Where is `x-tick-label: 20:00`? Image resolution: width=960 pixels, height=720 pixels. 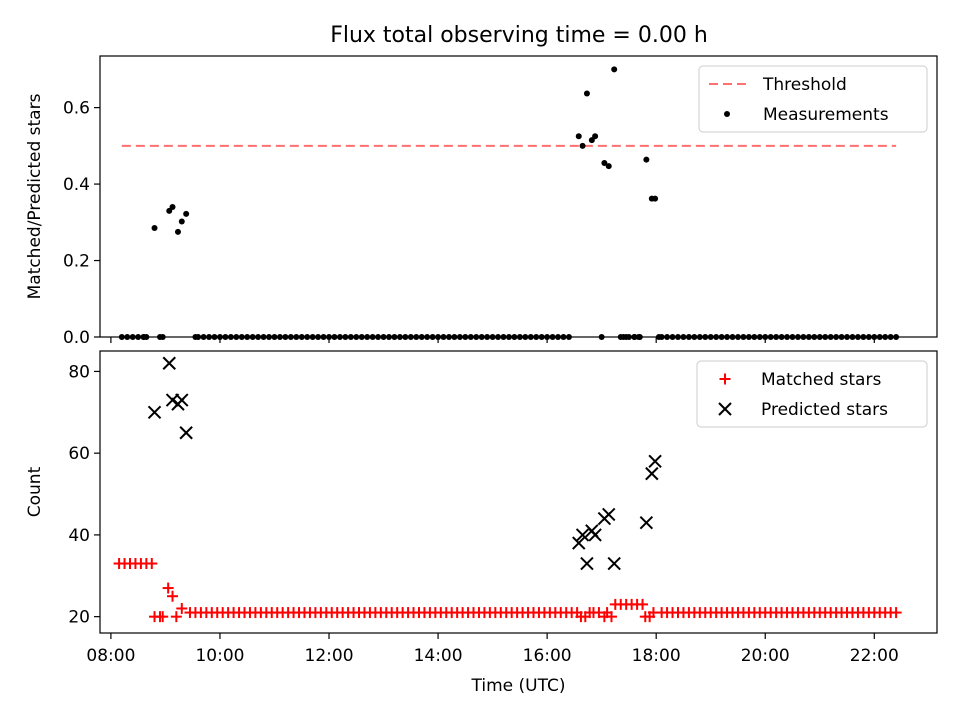
x-tick-label: 20:00 is located at coordinates (765, 656).